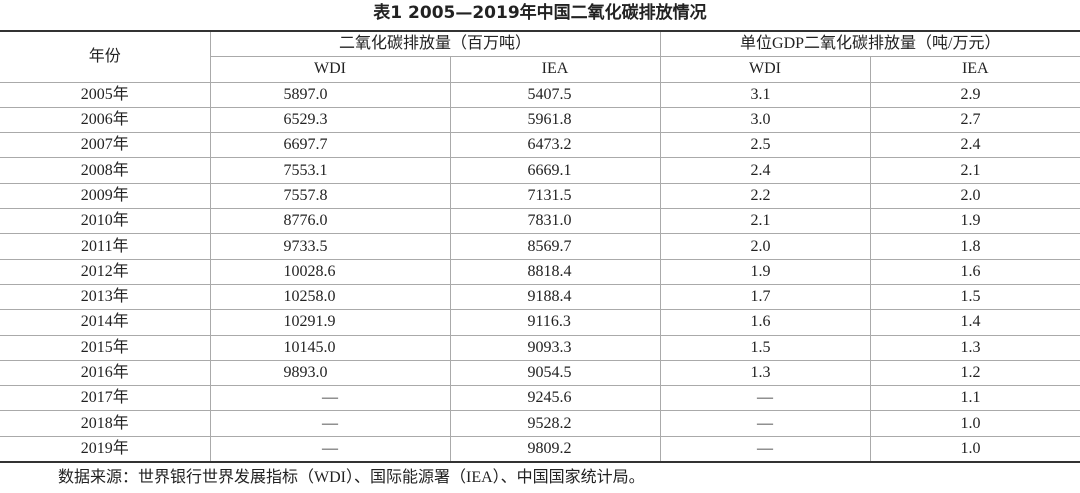 Image resolution: width=1080 pixels, height=493 pixels. I want to click on value-cell: 7553.1, so click(330, 170).